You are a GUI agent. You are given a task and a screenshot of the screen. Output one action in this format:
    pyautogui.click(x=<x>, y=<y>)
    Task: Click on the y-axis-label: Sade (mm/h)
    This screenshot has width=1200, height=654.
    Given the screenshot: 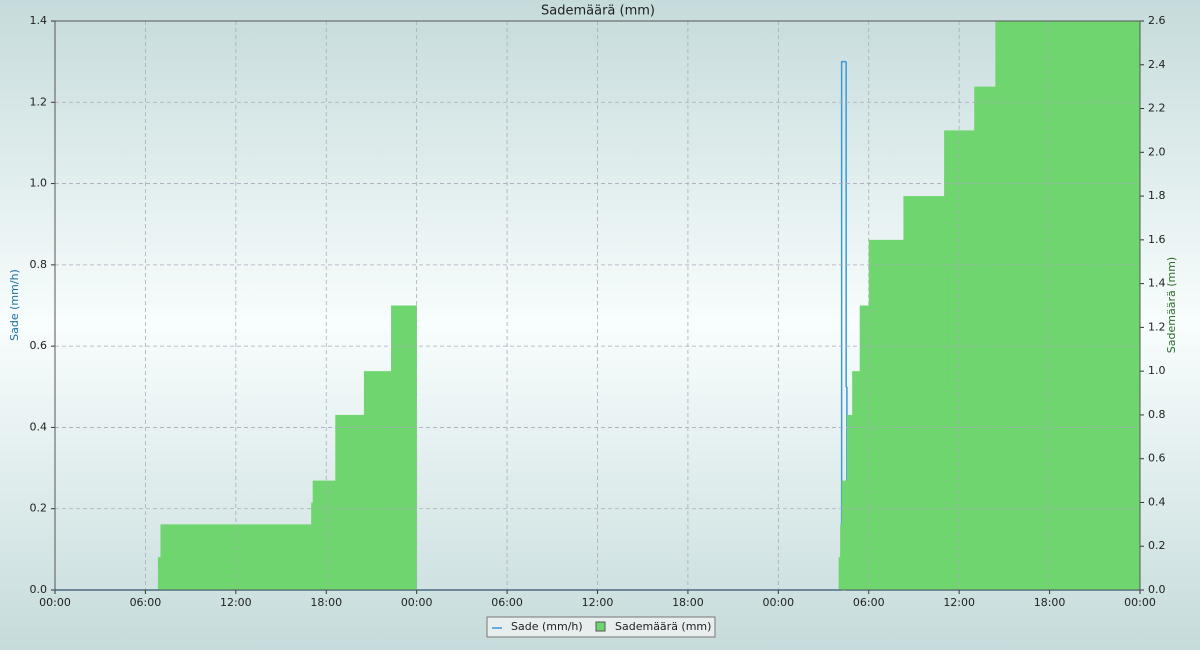 What is the action you would take?
    pyautogui.click(x=14, y=305)
    